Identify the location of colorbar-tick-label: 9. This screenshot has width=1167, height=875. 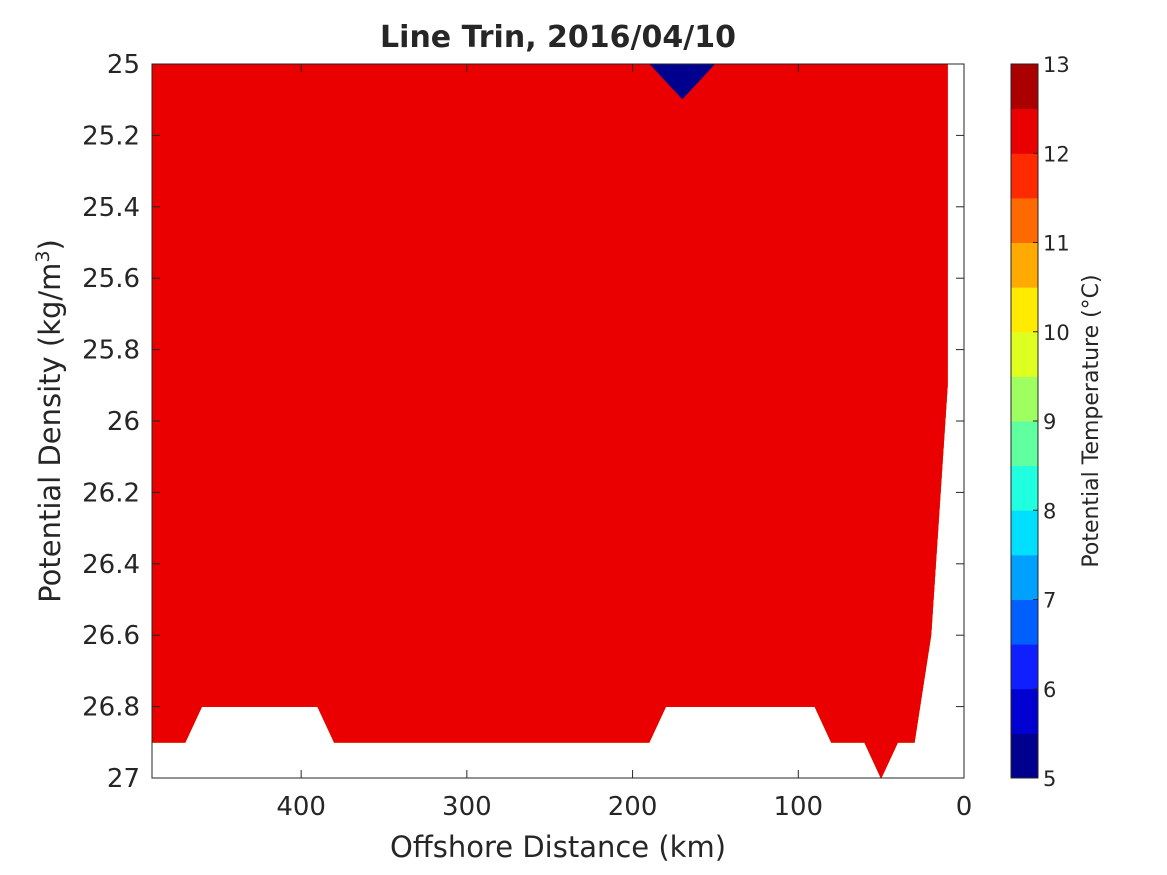
(1049, 422).